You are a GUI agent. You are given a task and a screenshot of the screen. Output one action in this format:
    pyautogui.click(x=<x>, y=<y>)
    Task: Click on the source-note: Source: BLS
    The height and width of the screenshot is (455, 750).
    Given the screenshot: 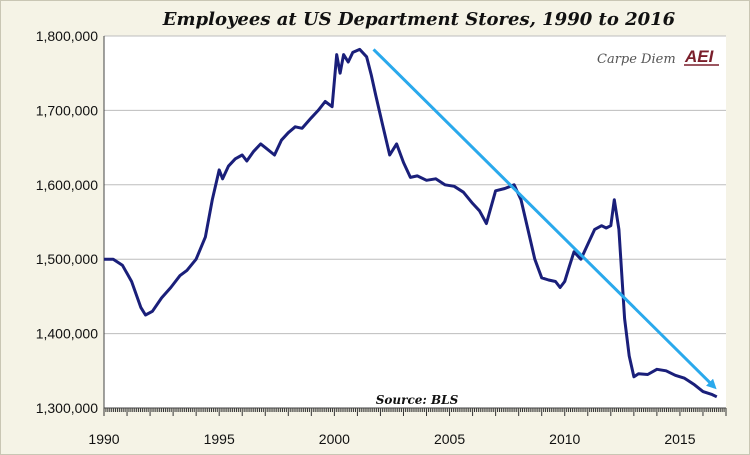 What is the action you would take?
    pyautogui.click(x=417, y=400)
    